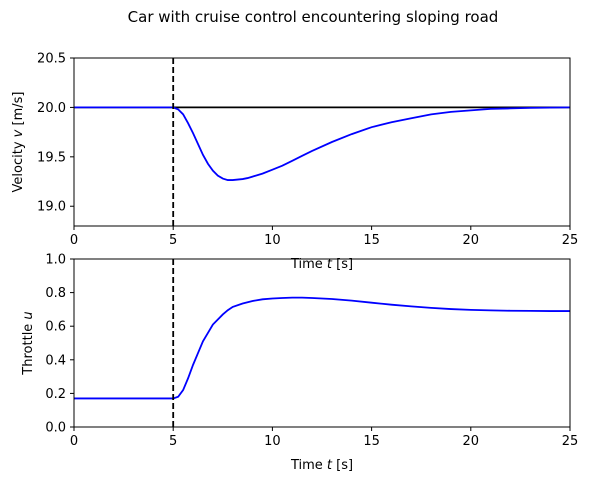  Describe the element at coordinates (371, 240) in the screenshot. I see `velocity-x-tick-label: 15` at that location.